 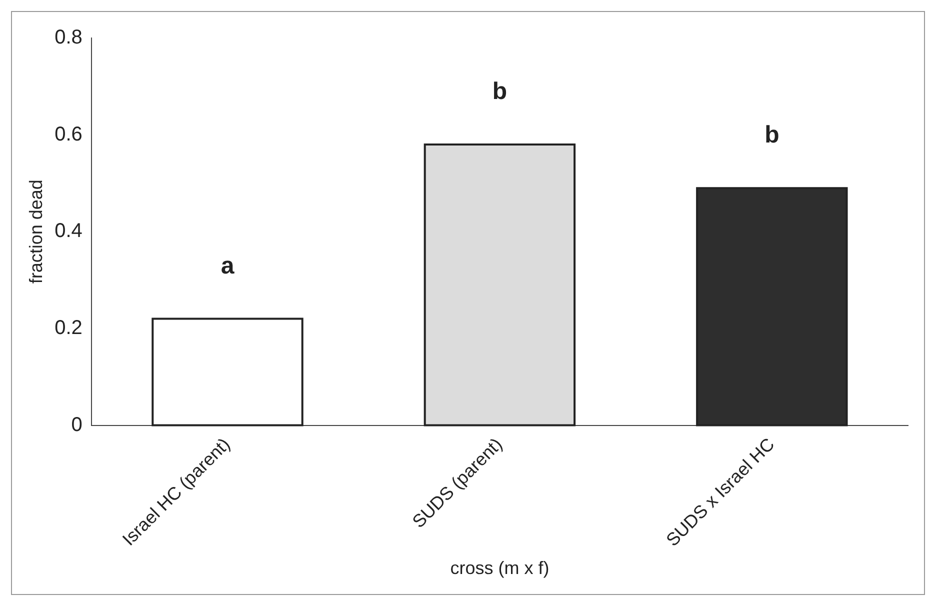 What do you see at coordinates (500, 568) in the screenshot?
I see `x-axis-title: cross (m x f)` at bounding box center [500, 568].